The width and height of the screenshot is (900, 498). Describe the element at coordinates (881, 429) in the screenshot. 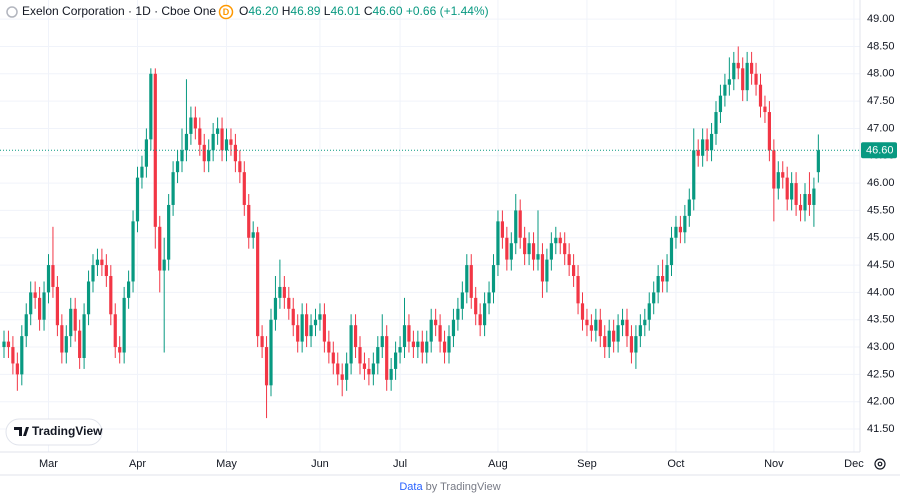

I see `y-tick-label: 41.50` at that location.